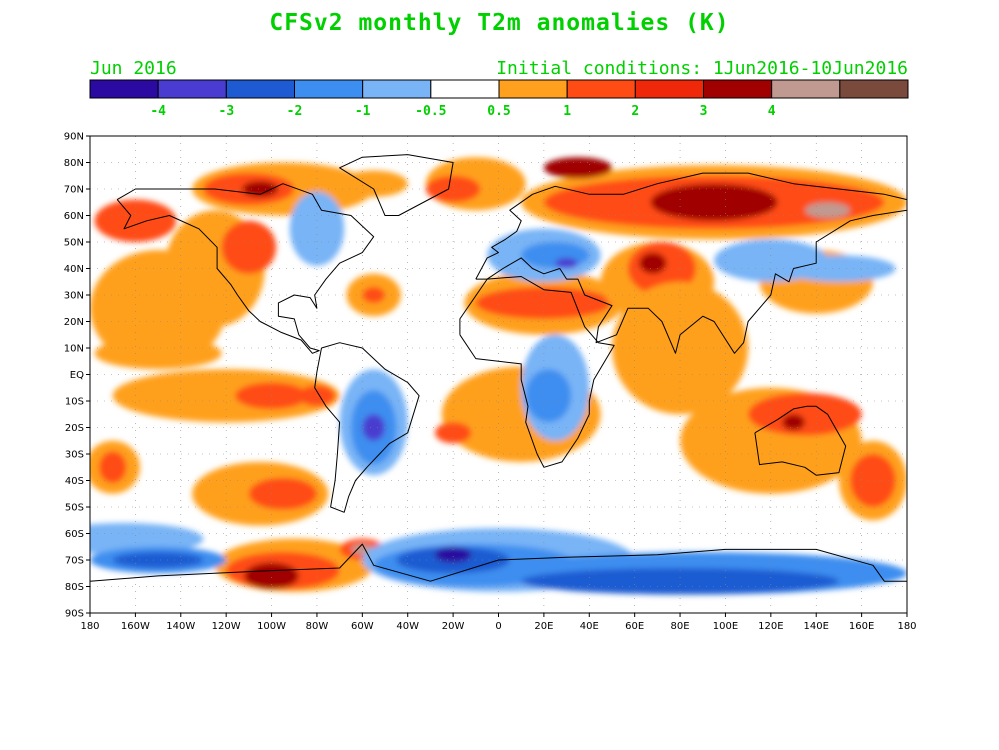  What do you see at coordinates (498, 626) in the screenshot?
I see `lon-tick-label: 0` at bounding box center [498, 626].